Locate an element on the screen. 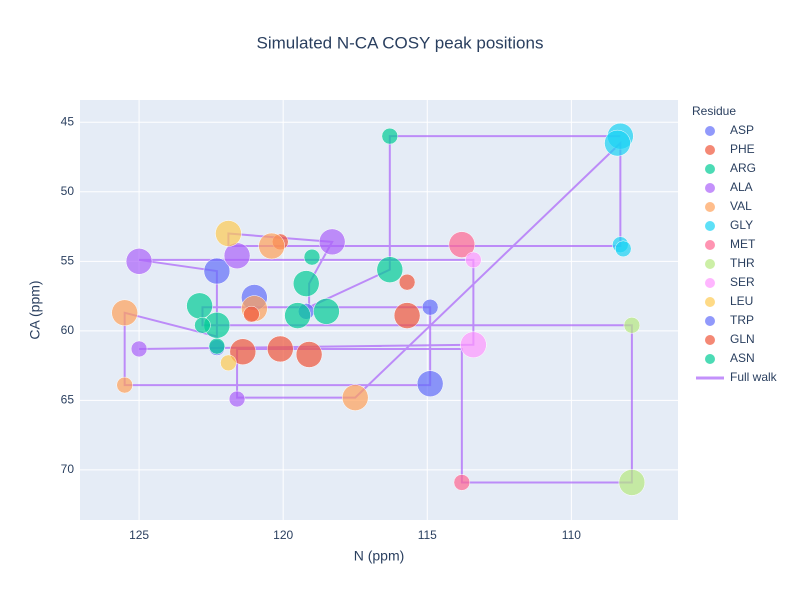  legend-label: ASN is located at coordinates (742, 358).